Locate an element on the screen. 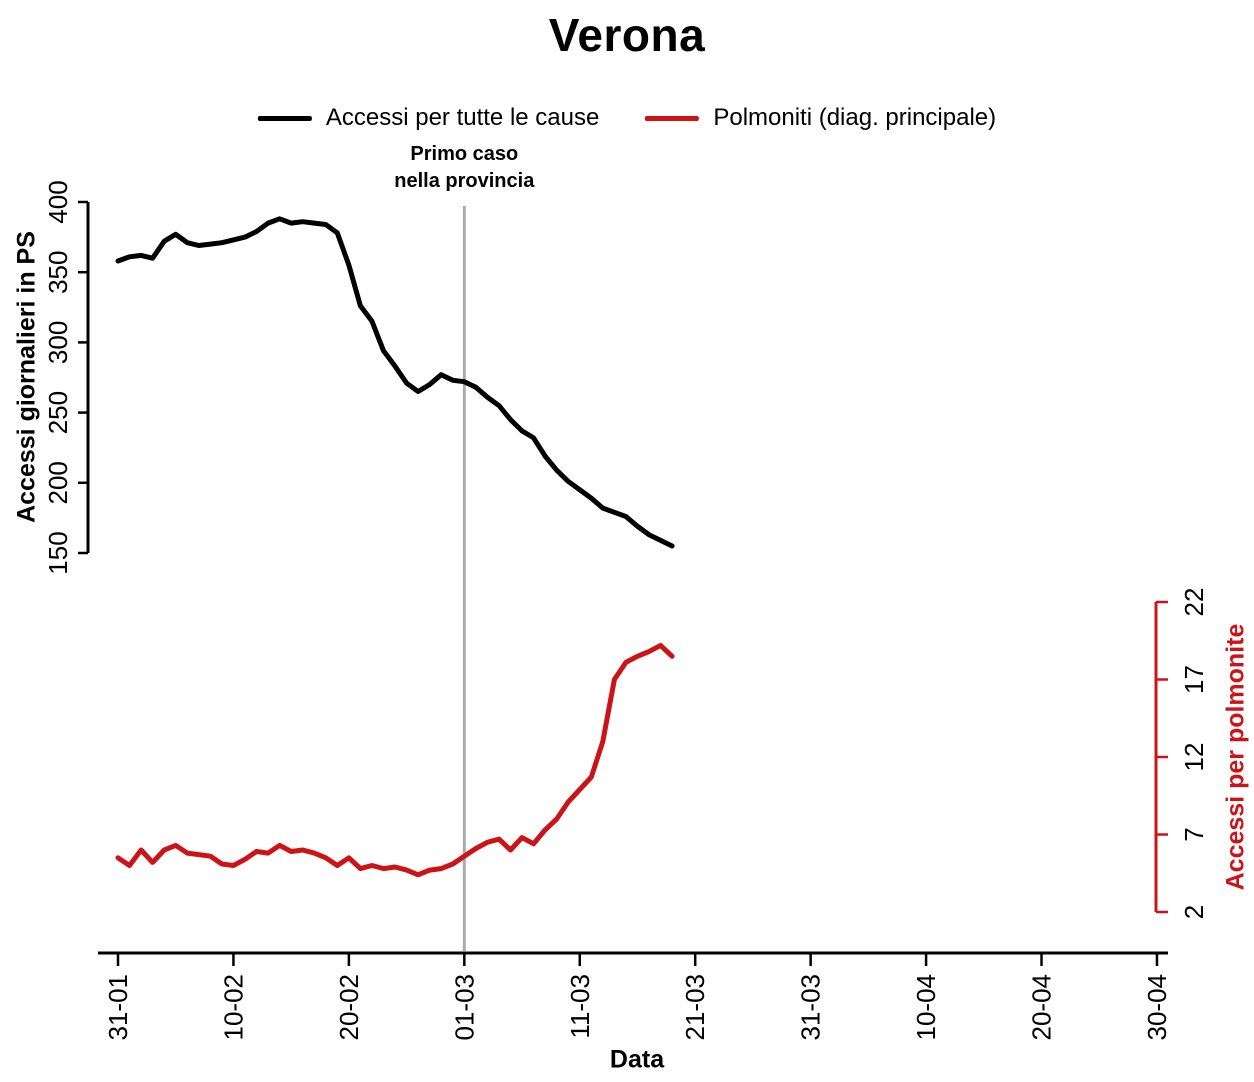 This screenshot has width=1254, height=1082. right-tick-label: 2 is located at coordinates (1194, 912).